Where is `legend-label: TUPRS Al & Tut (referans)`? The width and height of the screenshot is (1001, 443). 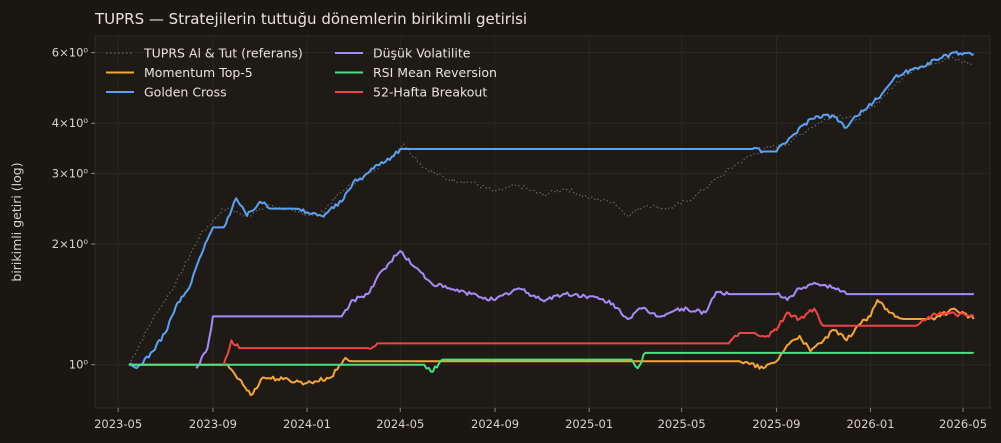
legend-label: TUPRS Al & Tut (referans) is located at coordinates (223, 53).